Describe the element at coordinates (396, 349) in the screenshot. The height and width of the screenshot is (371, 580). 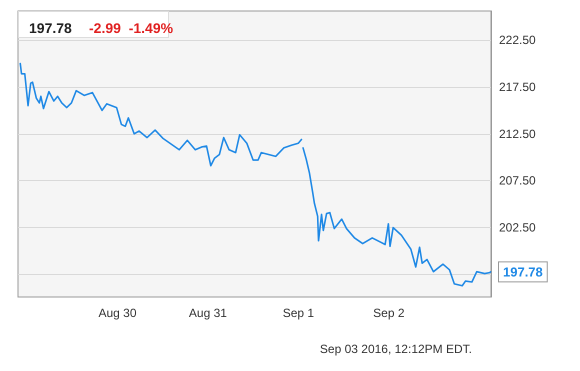
I see `text: Sep 03 2016, 12:12PM EDT.` at that location.